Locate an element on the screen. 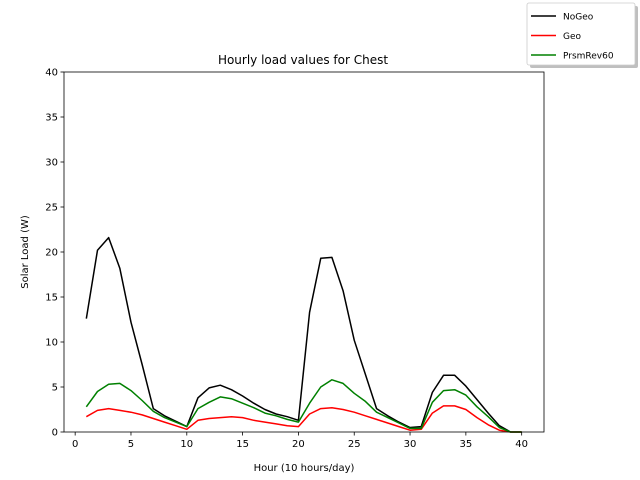  x-tick-label: 5 is located at coordinates (131, 444).